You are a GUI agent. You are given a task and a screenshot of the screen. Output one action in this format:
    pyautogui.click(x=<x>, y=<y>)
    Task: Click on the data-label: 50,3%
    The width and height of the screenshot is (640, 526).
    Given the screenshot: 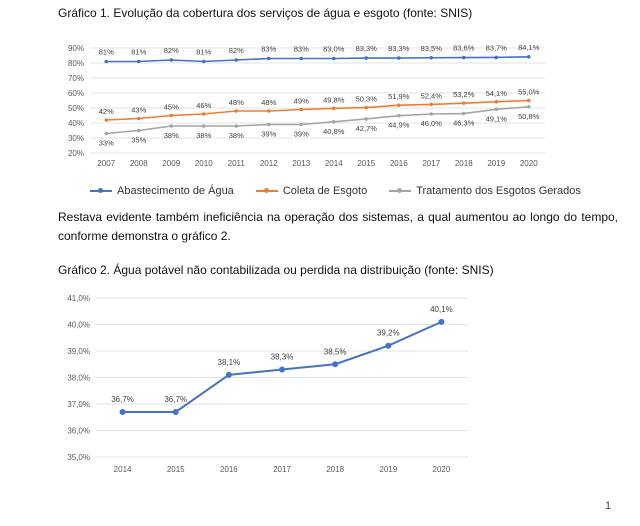 What is the action you would take?
    pyautogui.click(x=367, y=99)
    